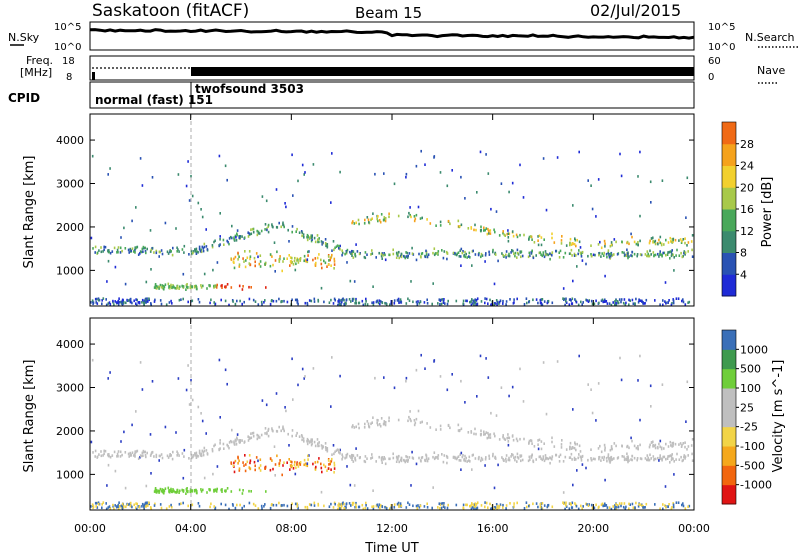 This screenshot has height=554, width=800. I want to click on y-tick-label: 3000, so click(70, 184).